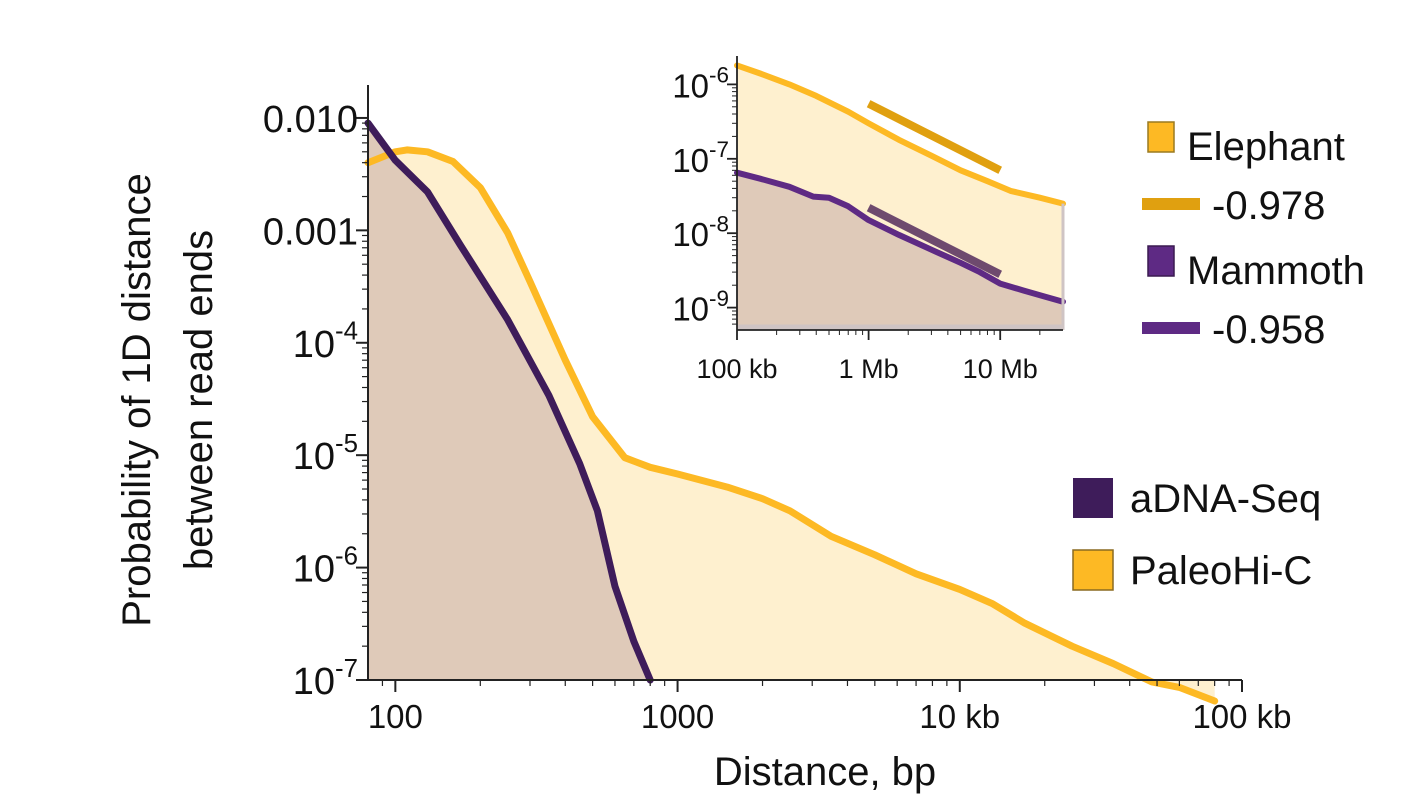  What do you see at coordinates (1093, 570) in the screenshot?
I see `legend-swatch-paleohi-c` at bounding box center [1093, 570].